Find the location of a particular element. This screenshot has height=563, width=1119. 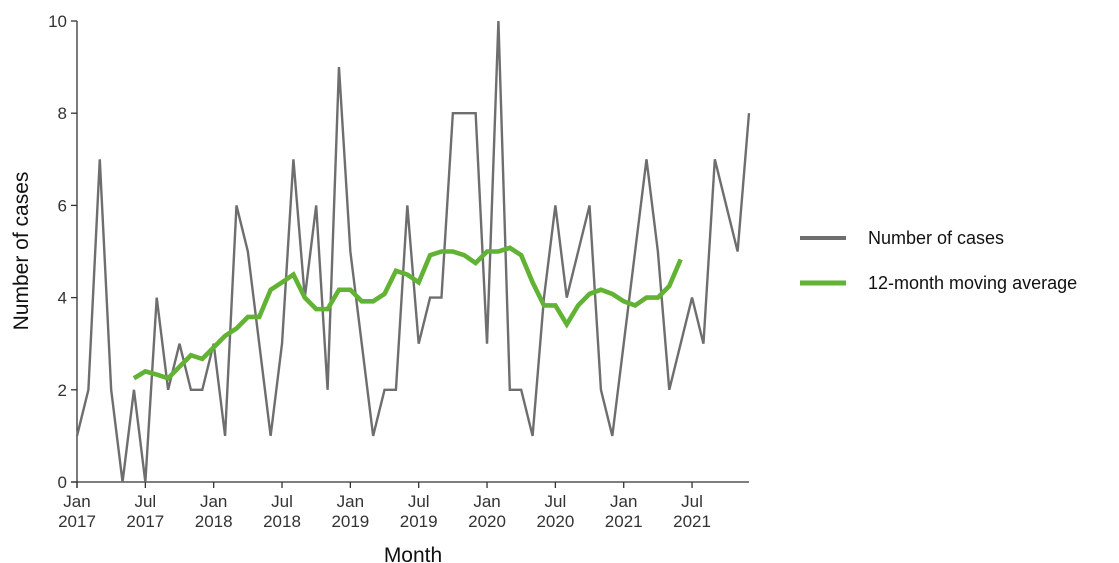

legend-label-number-of-cases: Number of cases is located at coordinates (936, 238).